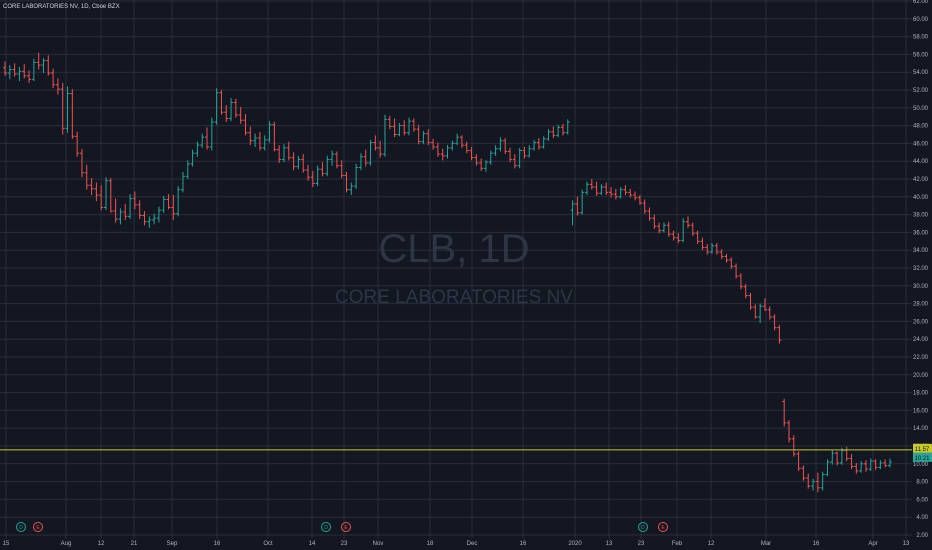  Describe the element at coordinates (677, 544) in the screenshot. I see `time-tick-label: Feb` at that location.